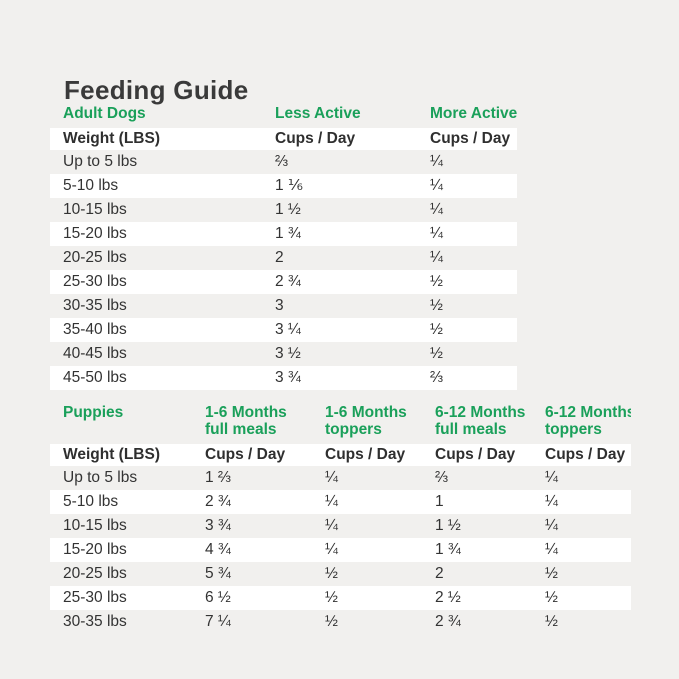 This screenshot has width=679, height=679. What do you see at coordinates (340, 478) in the screenshot?
I see `table-row: Up to 5 lbs 1 ⅔ ¼ ⅔ ¼` at bounding box center [340, 478].